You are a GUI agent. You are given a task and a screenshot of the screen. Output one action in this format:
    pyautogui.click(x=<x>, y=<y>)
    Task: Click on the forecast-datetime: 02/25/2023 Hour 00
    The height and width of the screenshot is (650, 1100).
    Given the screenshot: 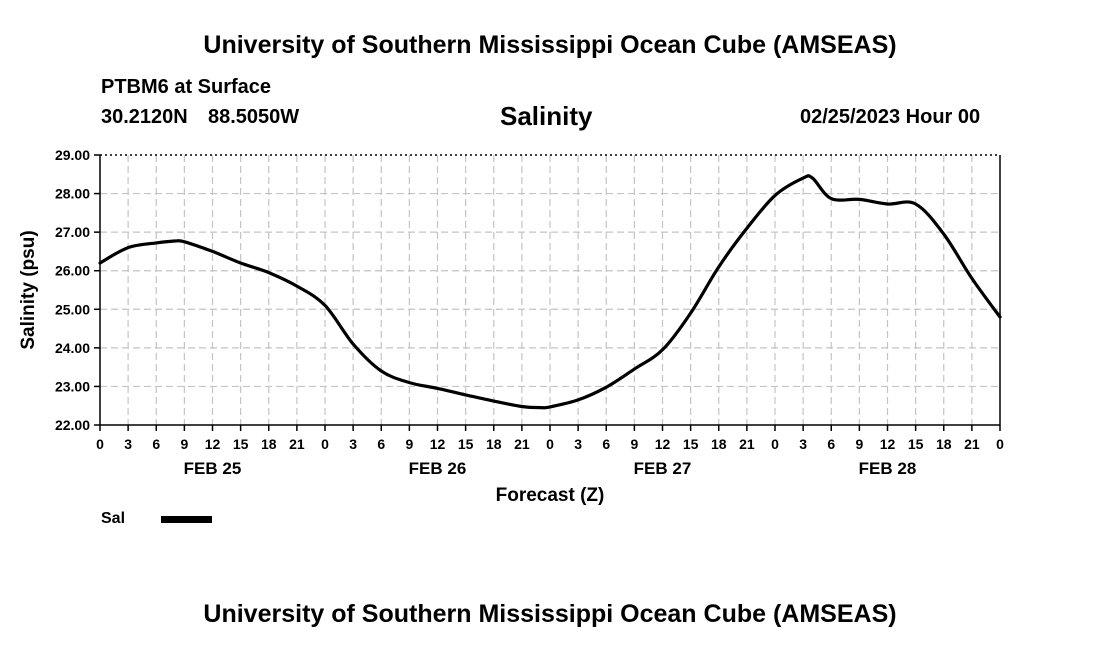 What is the action you would take?
    pyautogui.click(x=890, y=117)
    